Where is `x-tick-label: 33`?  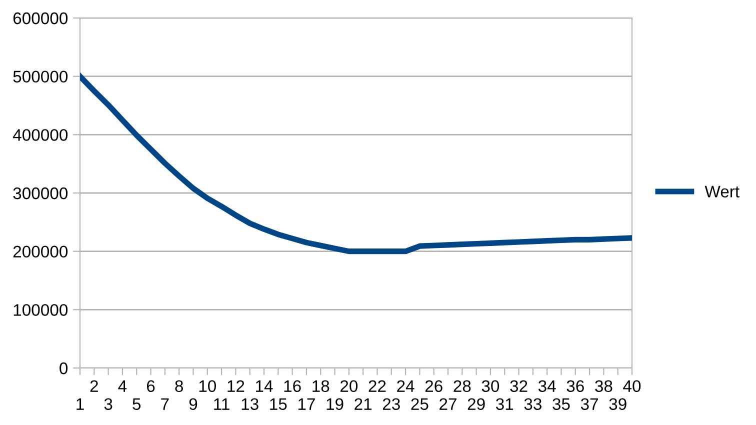 x-tick-label: 33 is located at coordinates (533, 404).